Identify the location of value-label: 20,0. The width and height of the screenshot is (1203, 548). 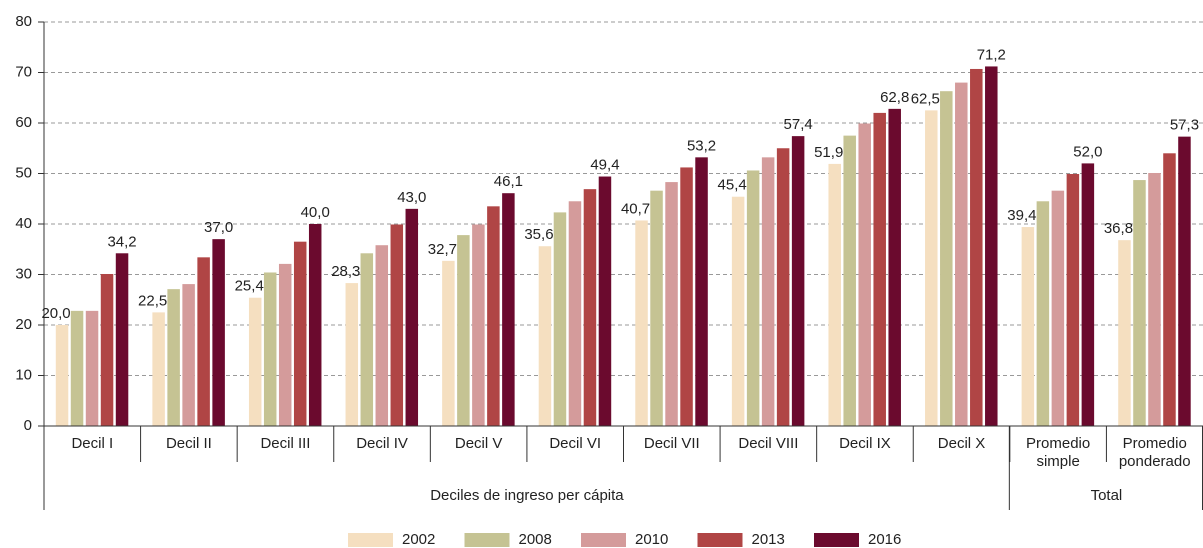
(55, 313).